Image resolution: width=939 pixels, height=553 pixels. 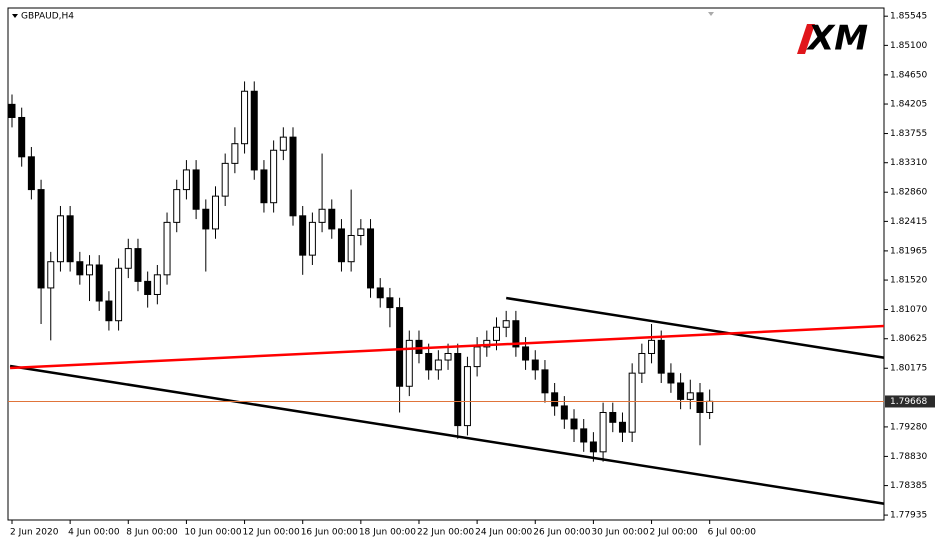 What do you see at coordinates (908, 17) in the screenshot?
I see `y-tick-label: 1.85545` at bounding box center [908, 17].